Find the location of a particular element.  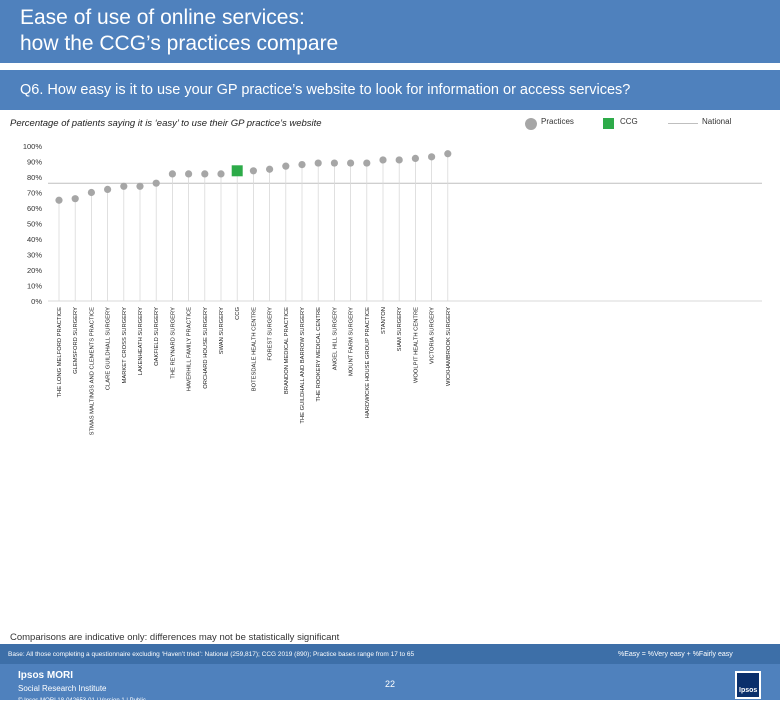

legend-national-line is located at coordinates (683, 123).